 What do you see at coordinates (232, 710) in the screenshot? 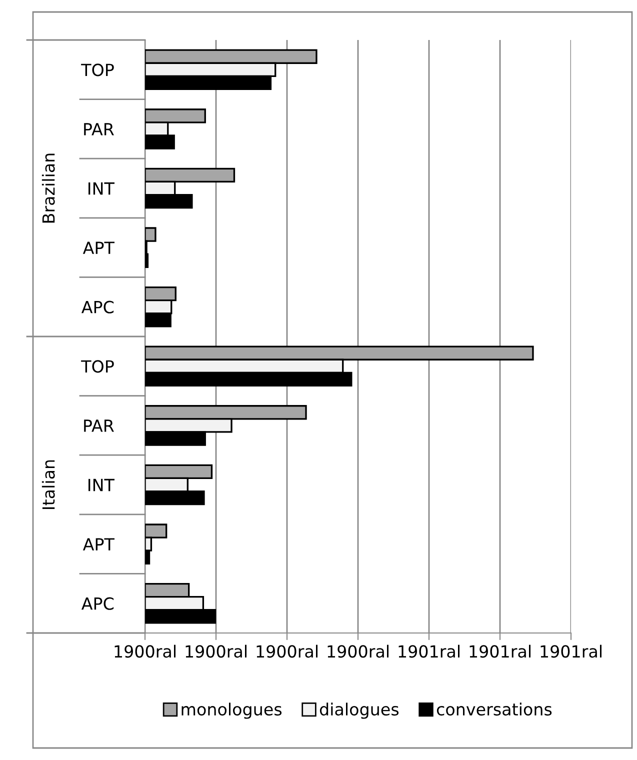
I see `legend-label: monologues` at bounding box center [232, 710].